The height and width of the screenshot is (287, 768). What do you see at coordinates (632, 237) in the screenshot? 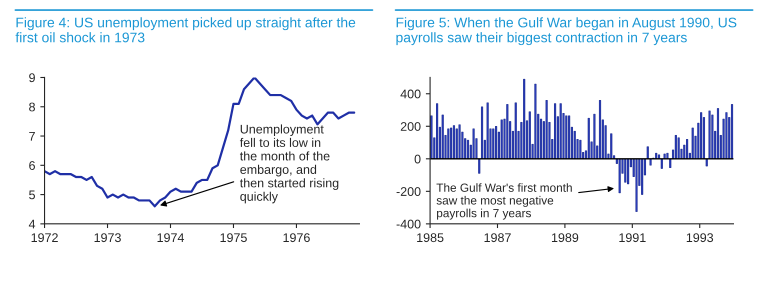
I see `x-tick-label: 1991` at bounding box center [632, 237].